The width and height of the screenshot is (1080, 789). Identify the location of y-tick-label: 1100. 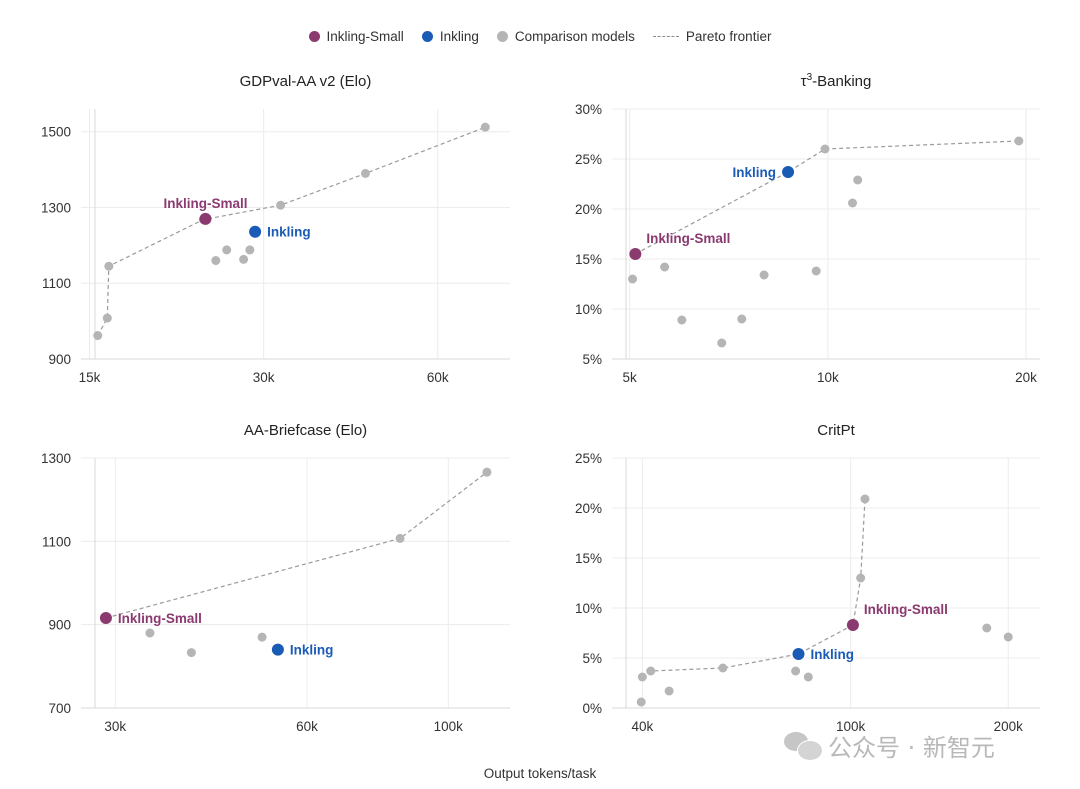
(56, 541).